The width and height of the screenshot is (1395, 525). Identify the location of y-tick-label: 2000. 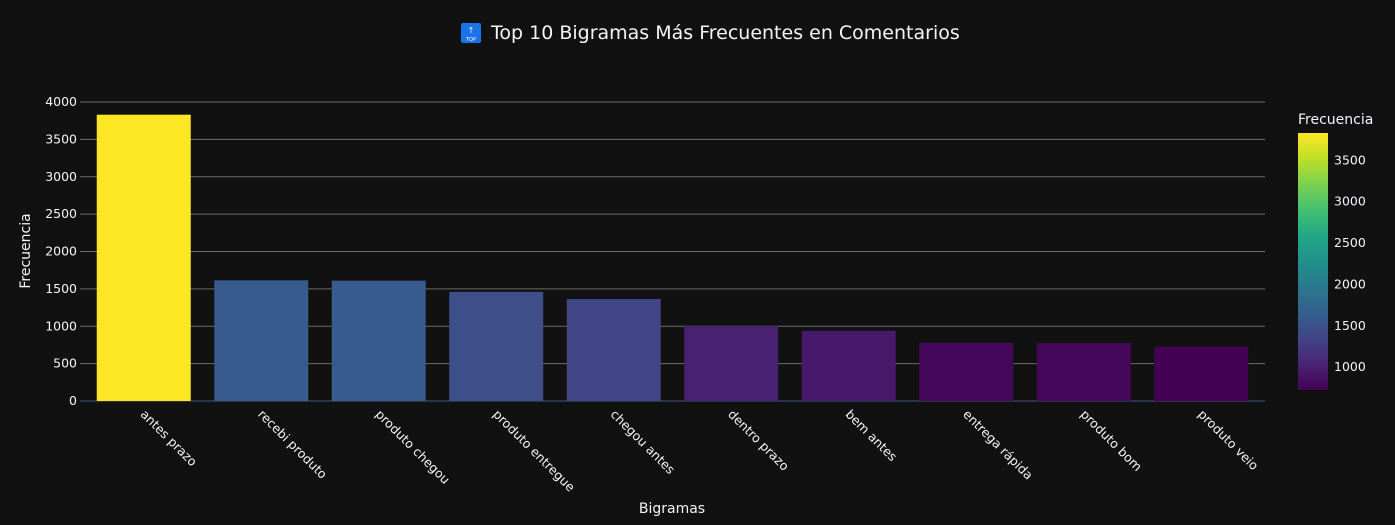
(61, 251).